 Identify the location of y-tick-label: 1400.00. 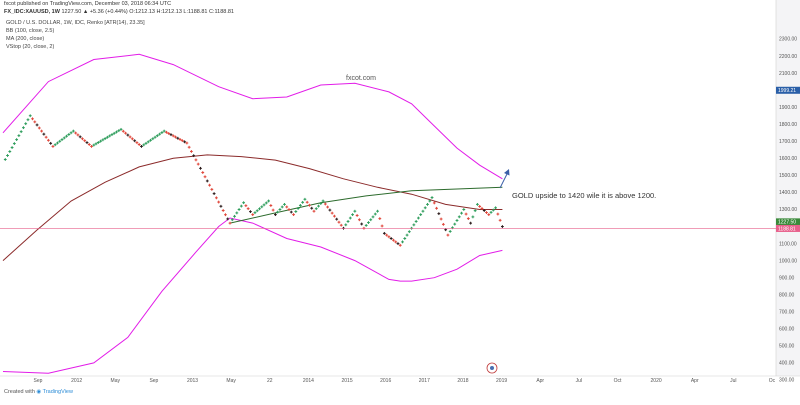
(788, 193).